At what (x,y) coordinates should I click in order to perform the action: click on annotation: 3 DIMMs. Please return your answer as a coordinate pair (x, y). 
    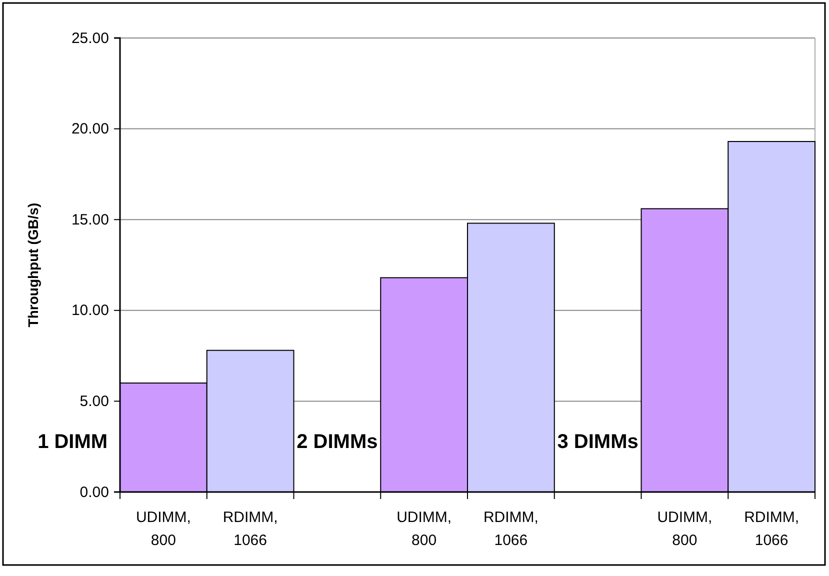
    Looking at the image, I should click on (597, 442).